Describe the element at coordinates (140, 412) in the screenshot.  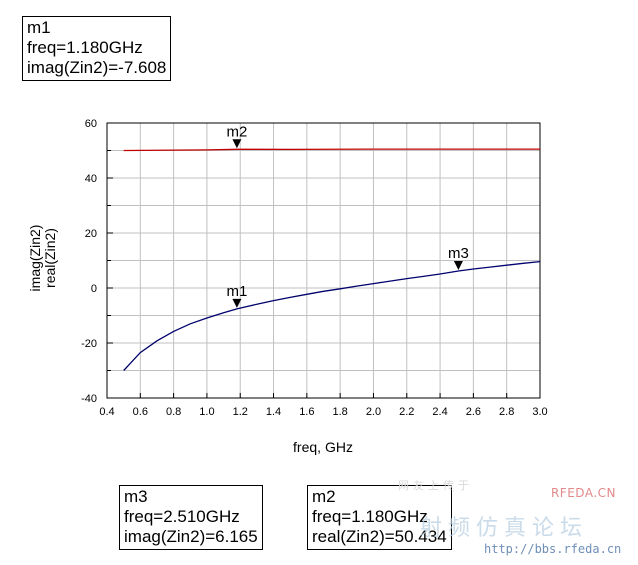
I see `x-tick-label: 0.6` at that location.